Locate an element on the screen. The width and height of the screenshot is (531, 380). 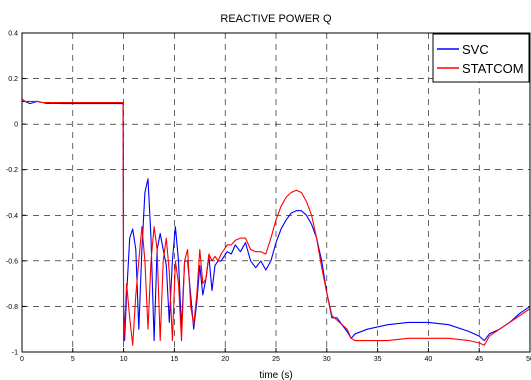
x-tick-label: 0 is located at coordinates (22, 359).